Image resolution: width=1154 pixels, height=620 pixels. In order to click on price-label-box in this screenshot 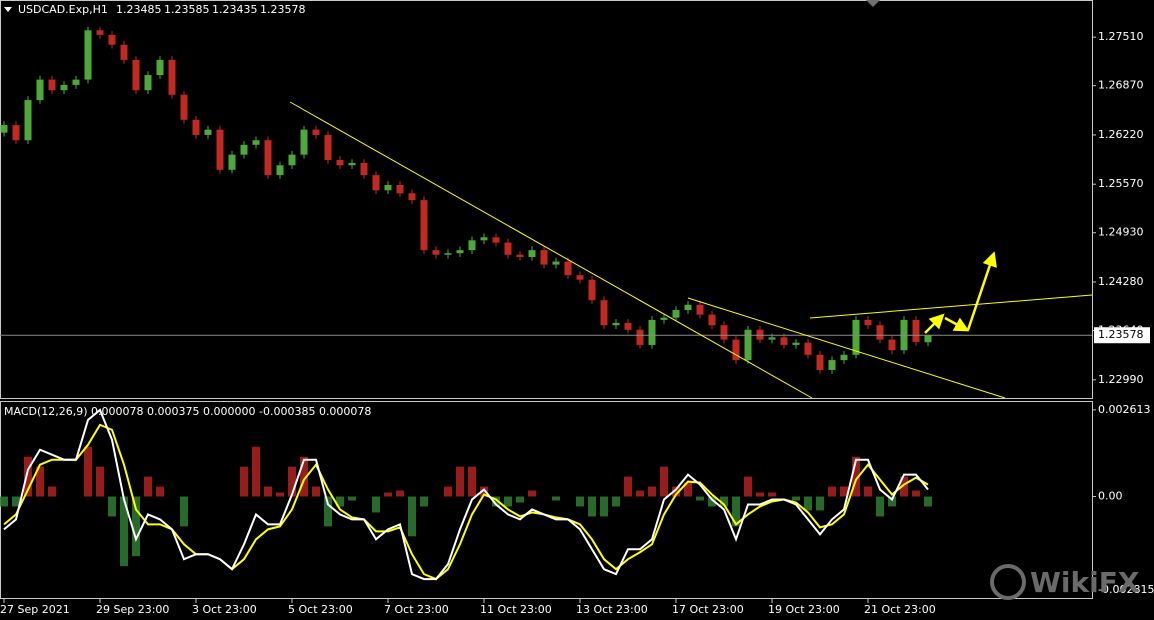, I will do `click(1122, 335)`.